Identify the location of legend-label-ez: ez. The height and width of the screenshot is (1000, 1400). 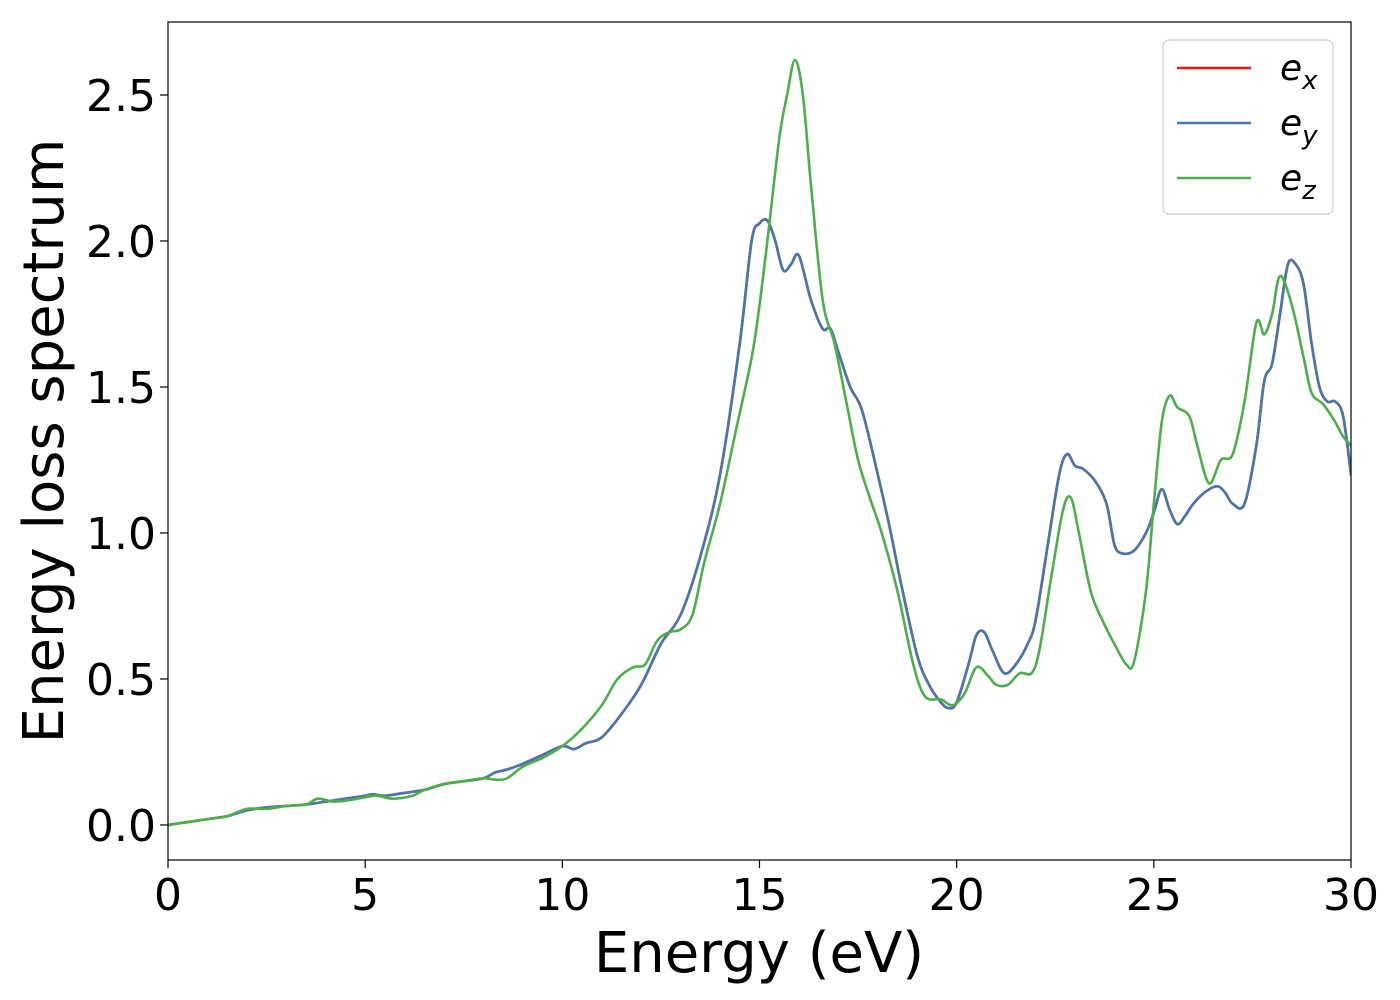
(1298, 182).